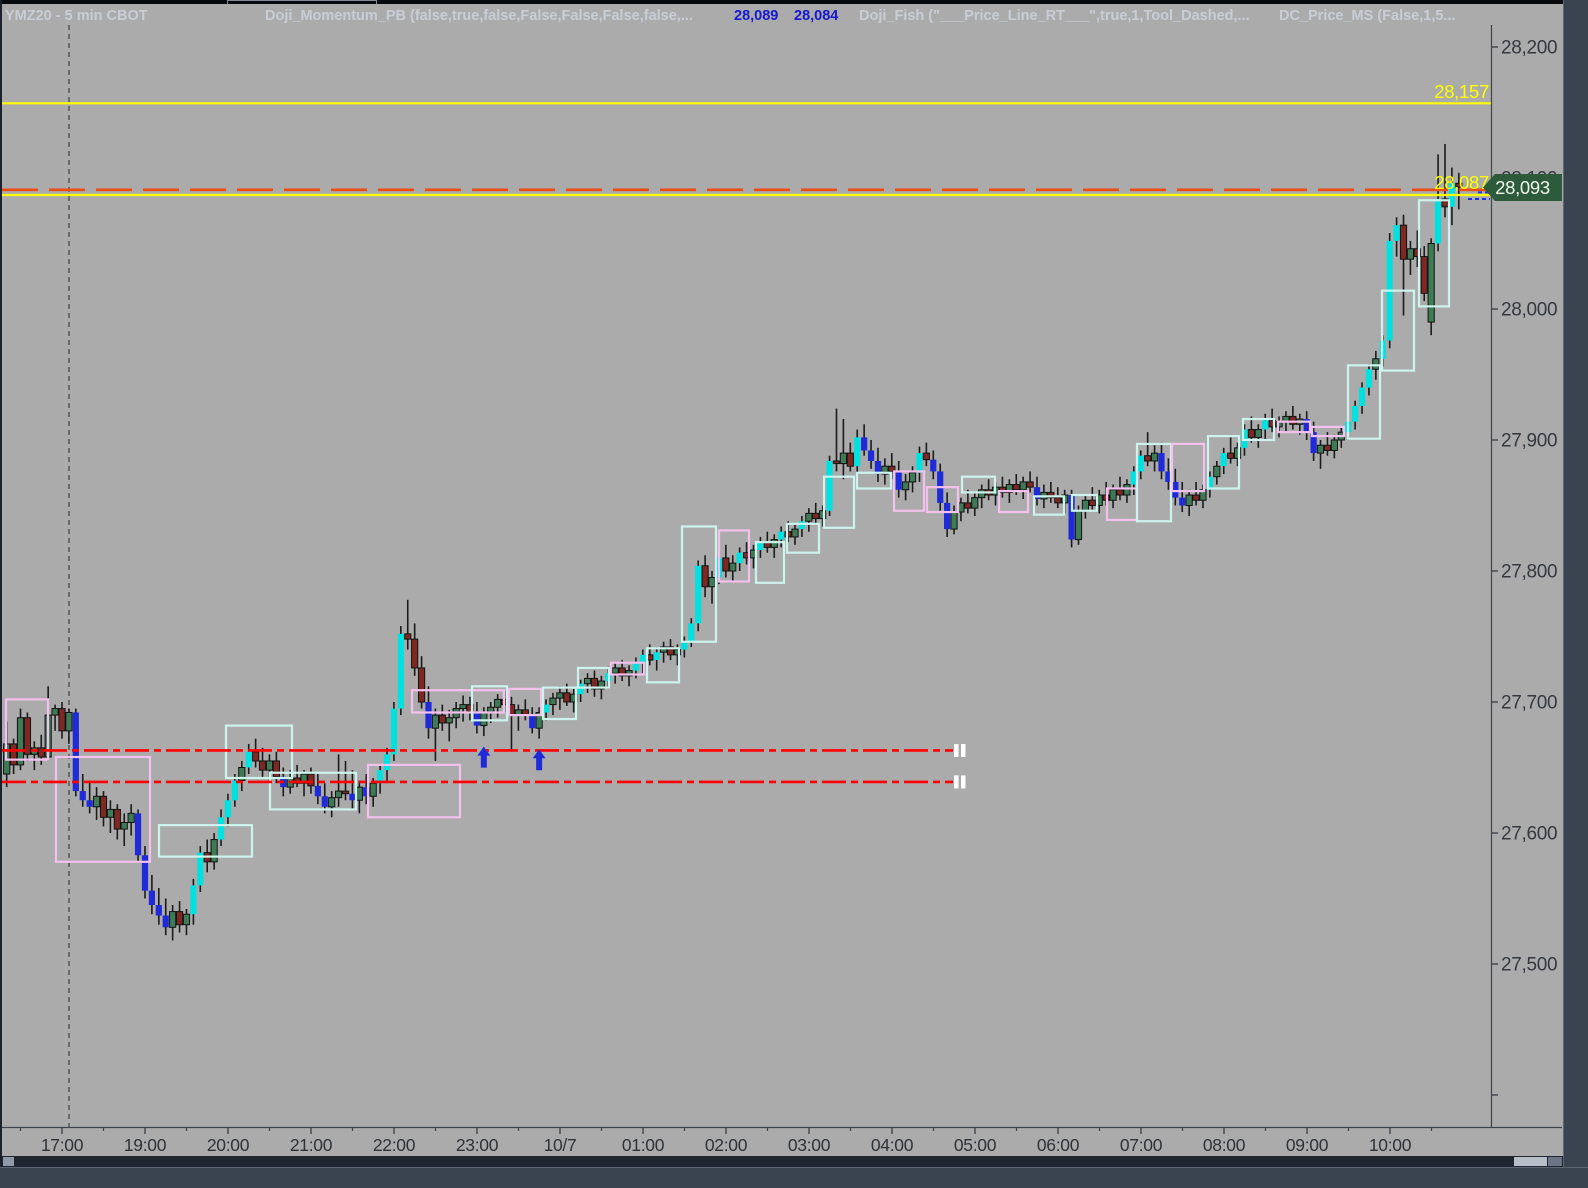  Describe the element at coordinates (756, 16) in the screenshot. I see `indicator-value-1: 28,089` at that location.